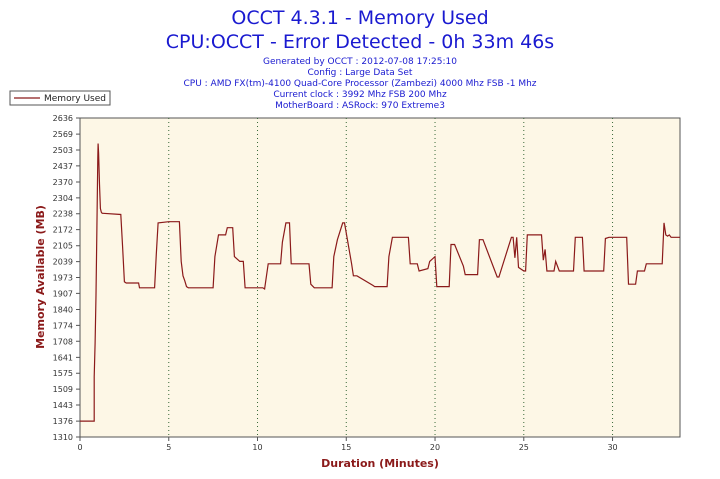 This screenshot has width=720, height=479. Describe the element at coordinates (360, 106) in the screenshot. I see `info-motherboard: MotherBoard : ASRock: 970 Extreme3` at that location.